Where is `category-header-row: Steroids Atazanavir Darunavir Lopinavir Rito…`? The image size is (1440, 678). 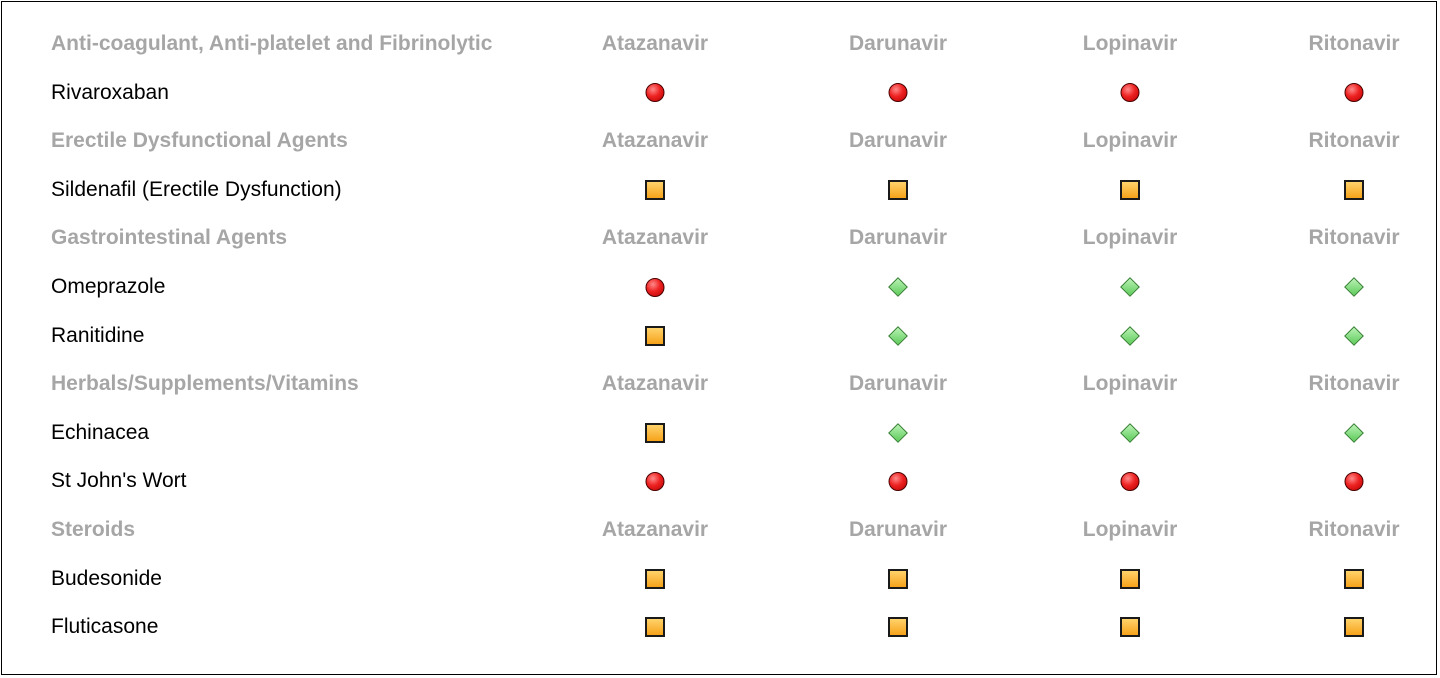
category-header-row: Steroids Atazanavir Darunavir Lopinavir Rito… is located at coordinates (719, 530).